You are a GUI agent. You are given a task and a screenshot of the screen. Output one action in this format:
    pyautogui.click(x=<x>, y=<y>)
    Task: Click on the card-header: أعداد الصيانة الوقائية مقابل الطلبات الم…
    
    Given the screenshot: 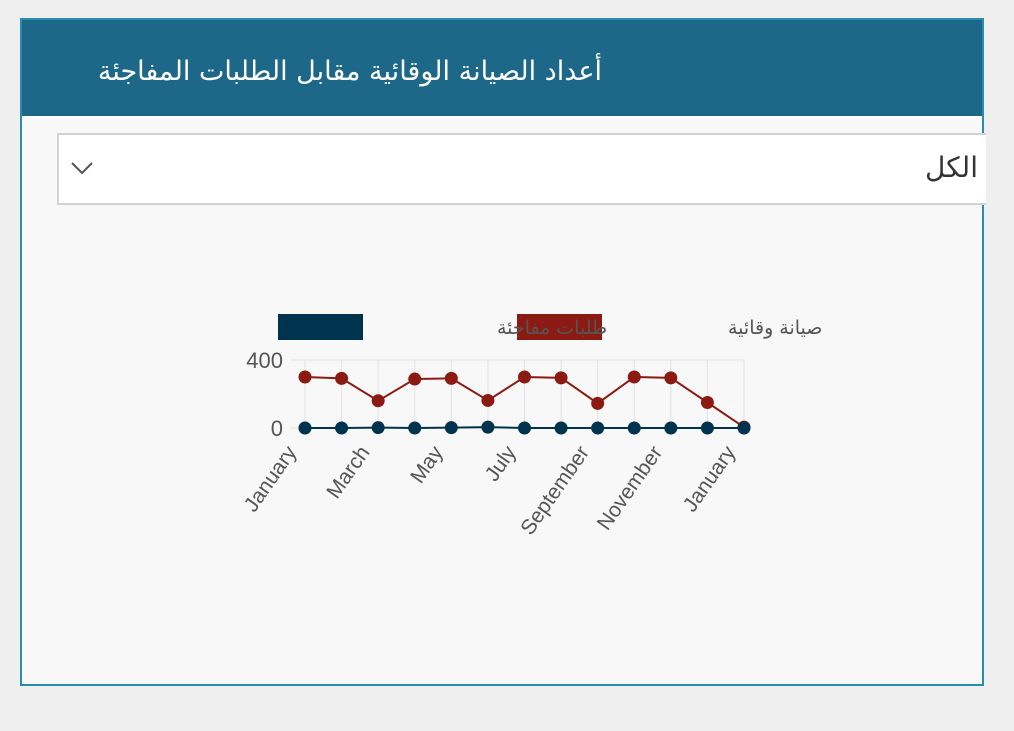 What is the action you would take?
    pyautogui.click(x=502, y=69)
    